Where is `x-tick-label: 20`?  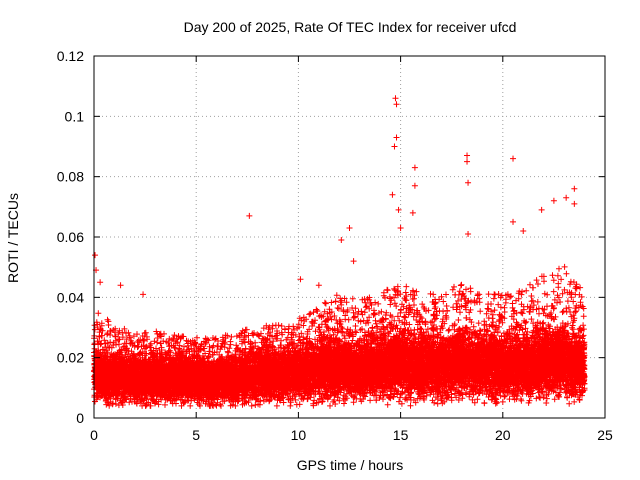
x-tick-label: 20 is located at coordinates (503, 435).